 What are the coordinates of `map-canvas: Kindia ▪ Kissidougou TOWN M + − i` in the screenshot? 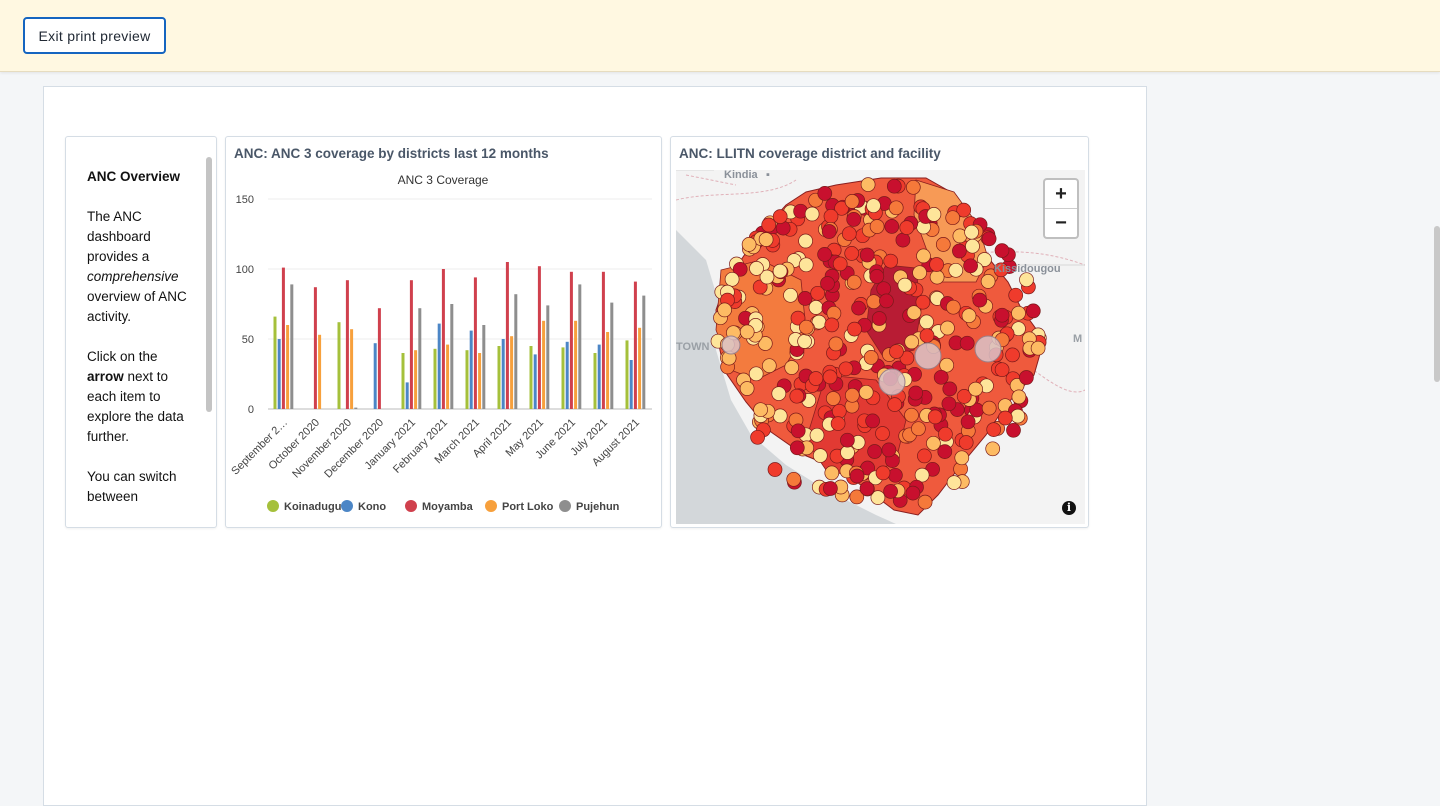 It's located at (880, 347).